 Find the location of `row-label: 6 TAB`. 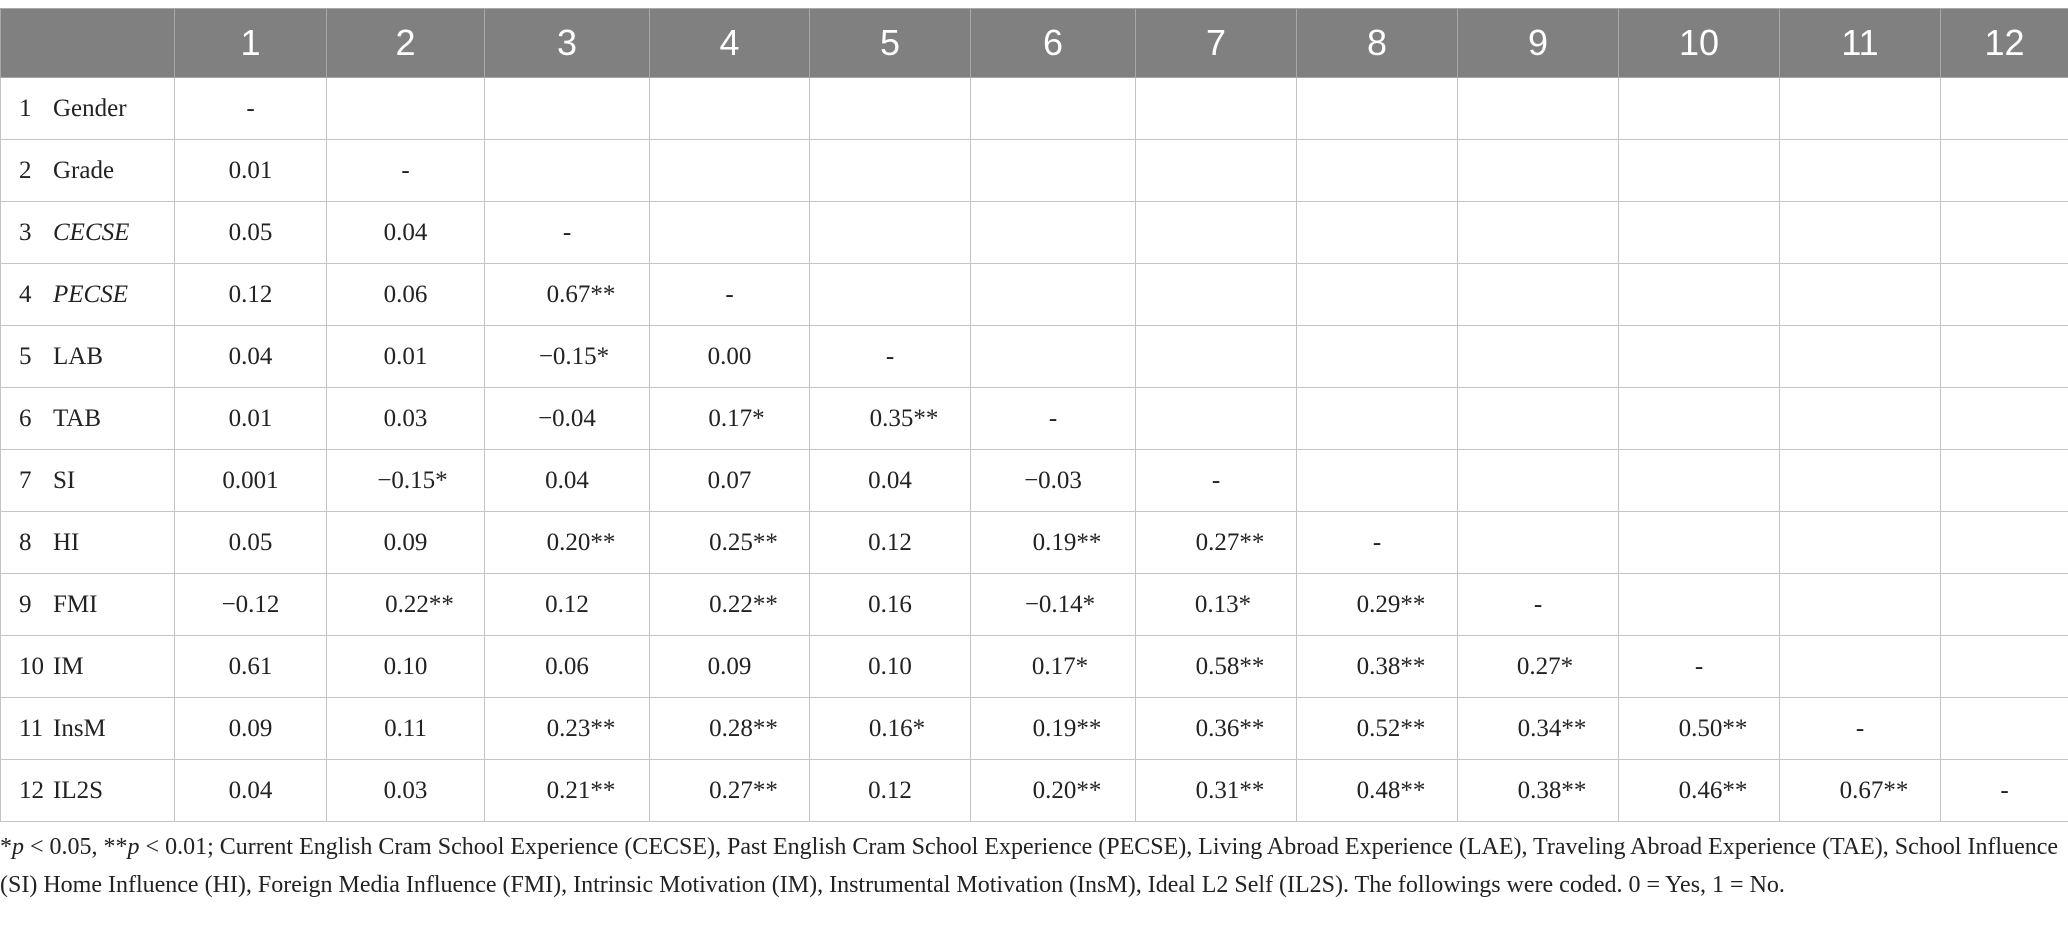

row-label: 6 TAB is located at coordinates (87, 418).